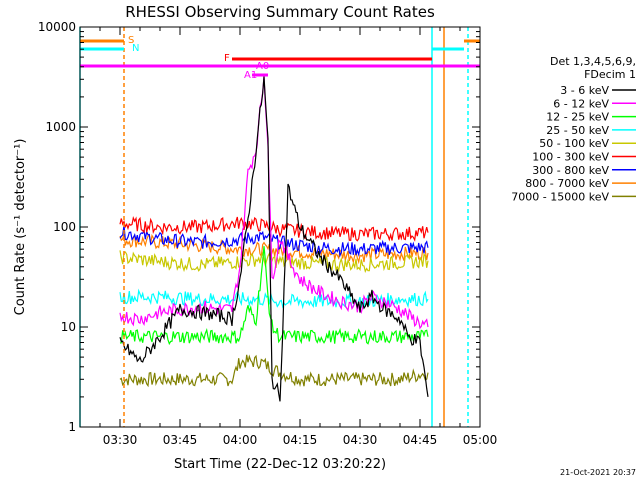 This screenshot has width=640, height=480. I want to click on flag-label-n: N, so click(135, 48).